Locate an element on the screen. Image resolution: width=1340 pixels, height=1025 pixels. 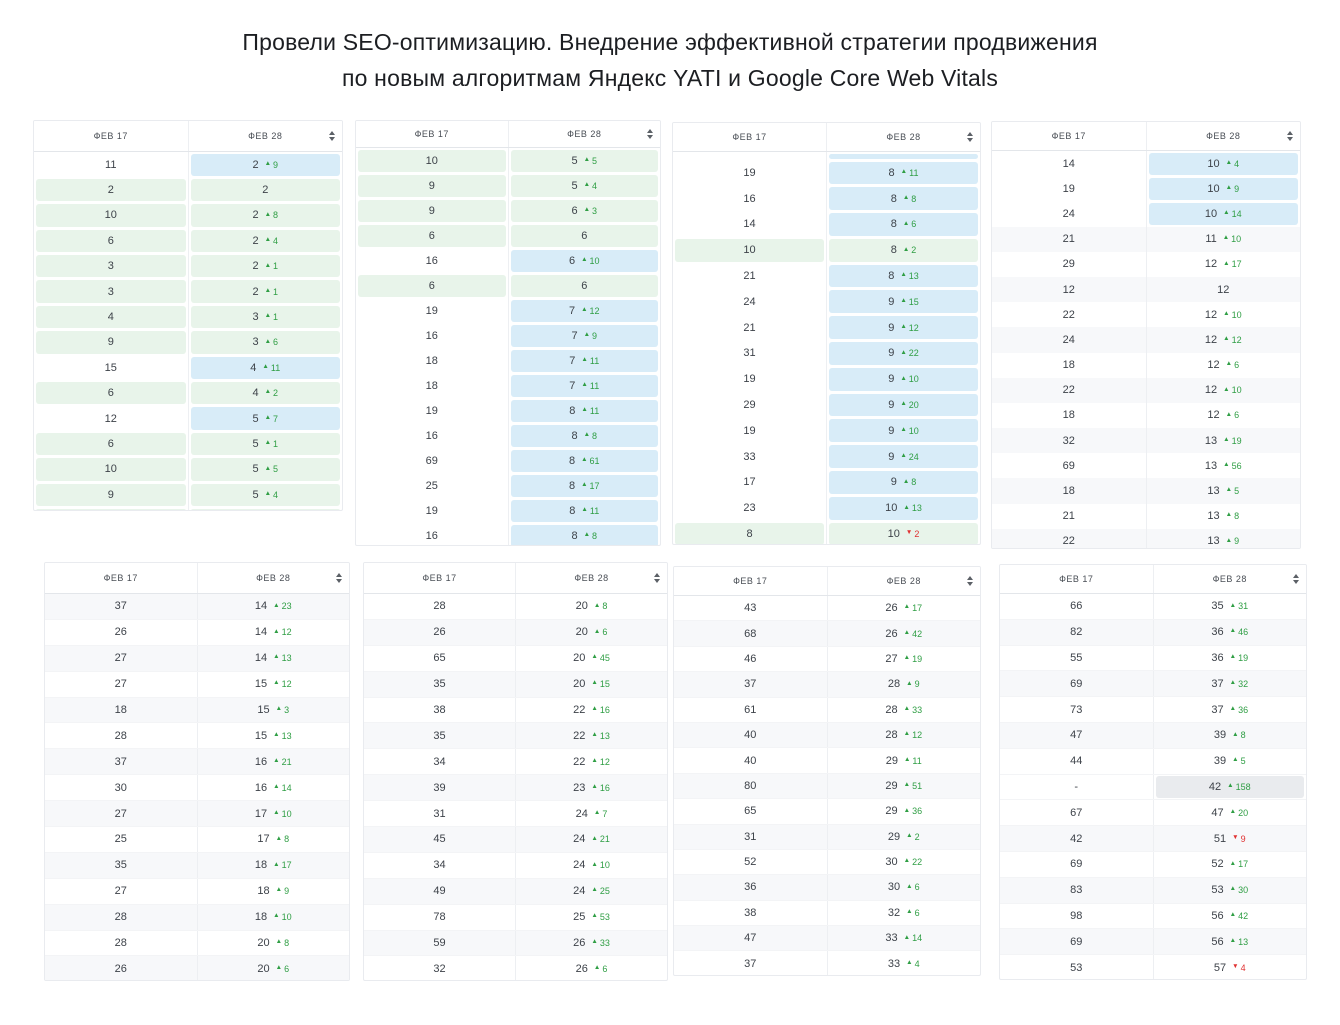
before-value: 11 is located at coordinates (111, 164).